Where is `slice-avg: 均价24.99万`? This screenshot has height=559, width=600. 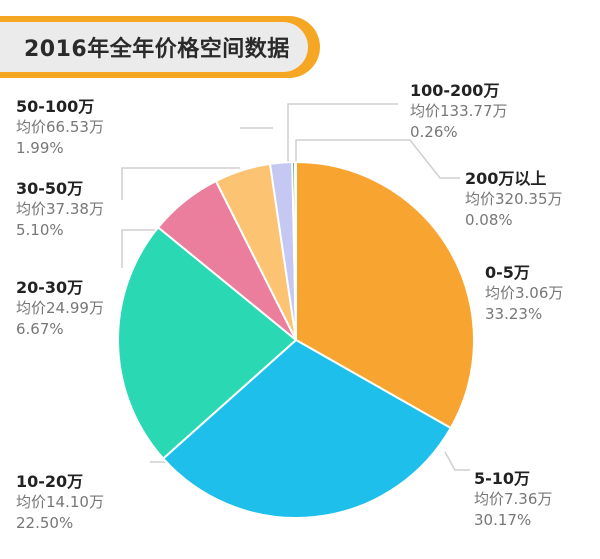 slice-avg: 均价24.99万 is located at coordinates (60, 308).